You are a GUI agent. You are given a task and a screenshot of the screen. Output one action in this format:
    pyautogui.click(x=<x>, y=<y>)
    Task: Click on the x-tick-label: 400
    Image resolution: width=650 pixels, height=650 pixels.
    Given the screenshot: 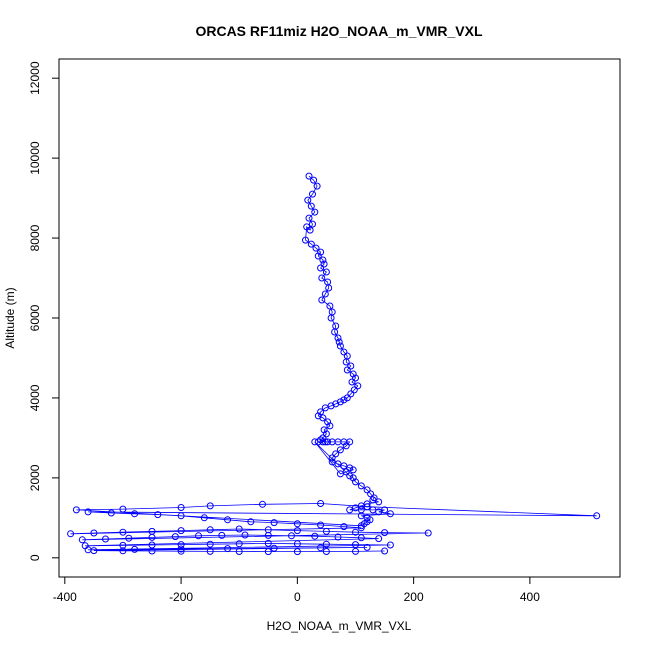 What is the action you would take?
    pyautogui.click(x=530, y=597)
    